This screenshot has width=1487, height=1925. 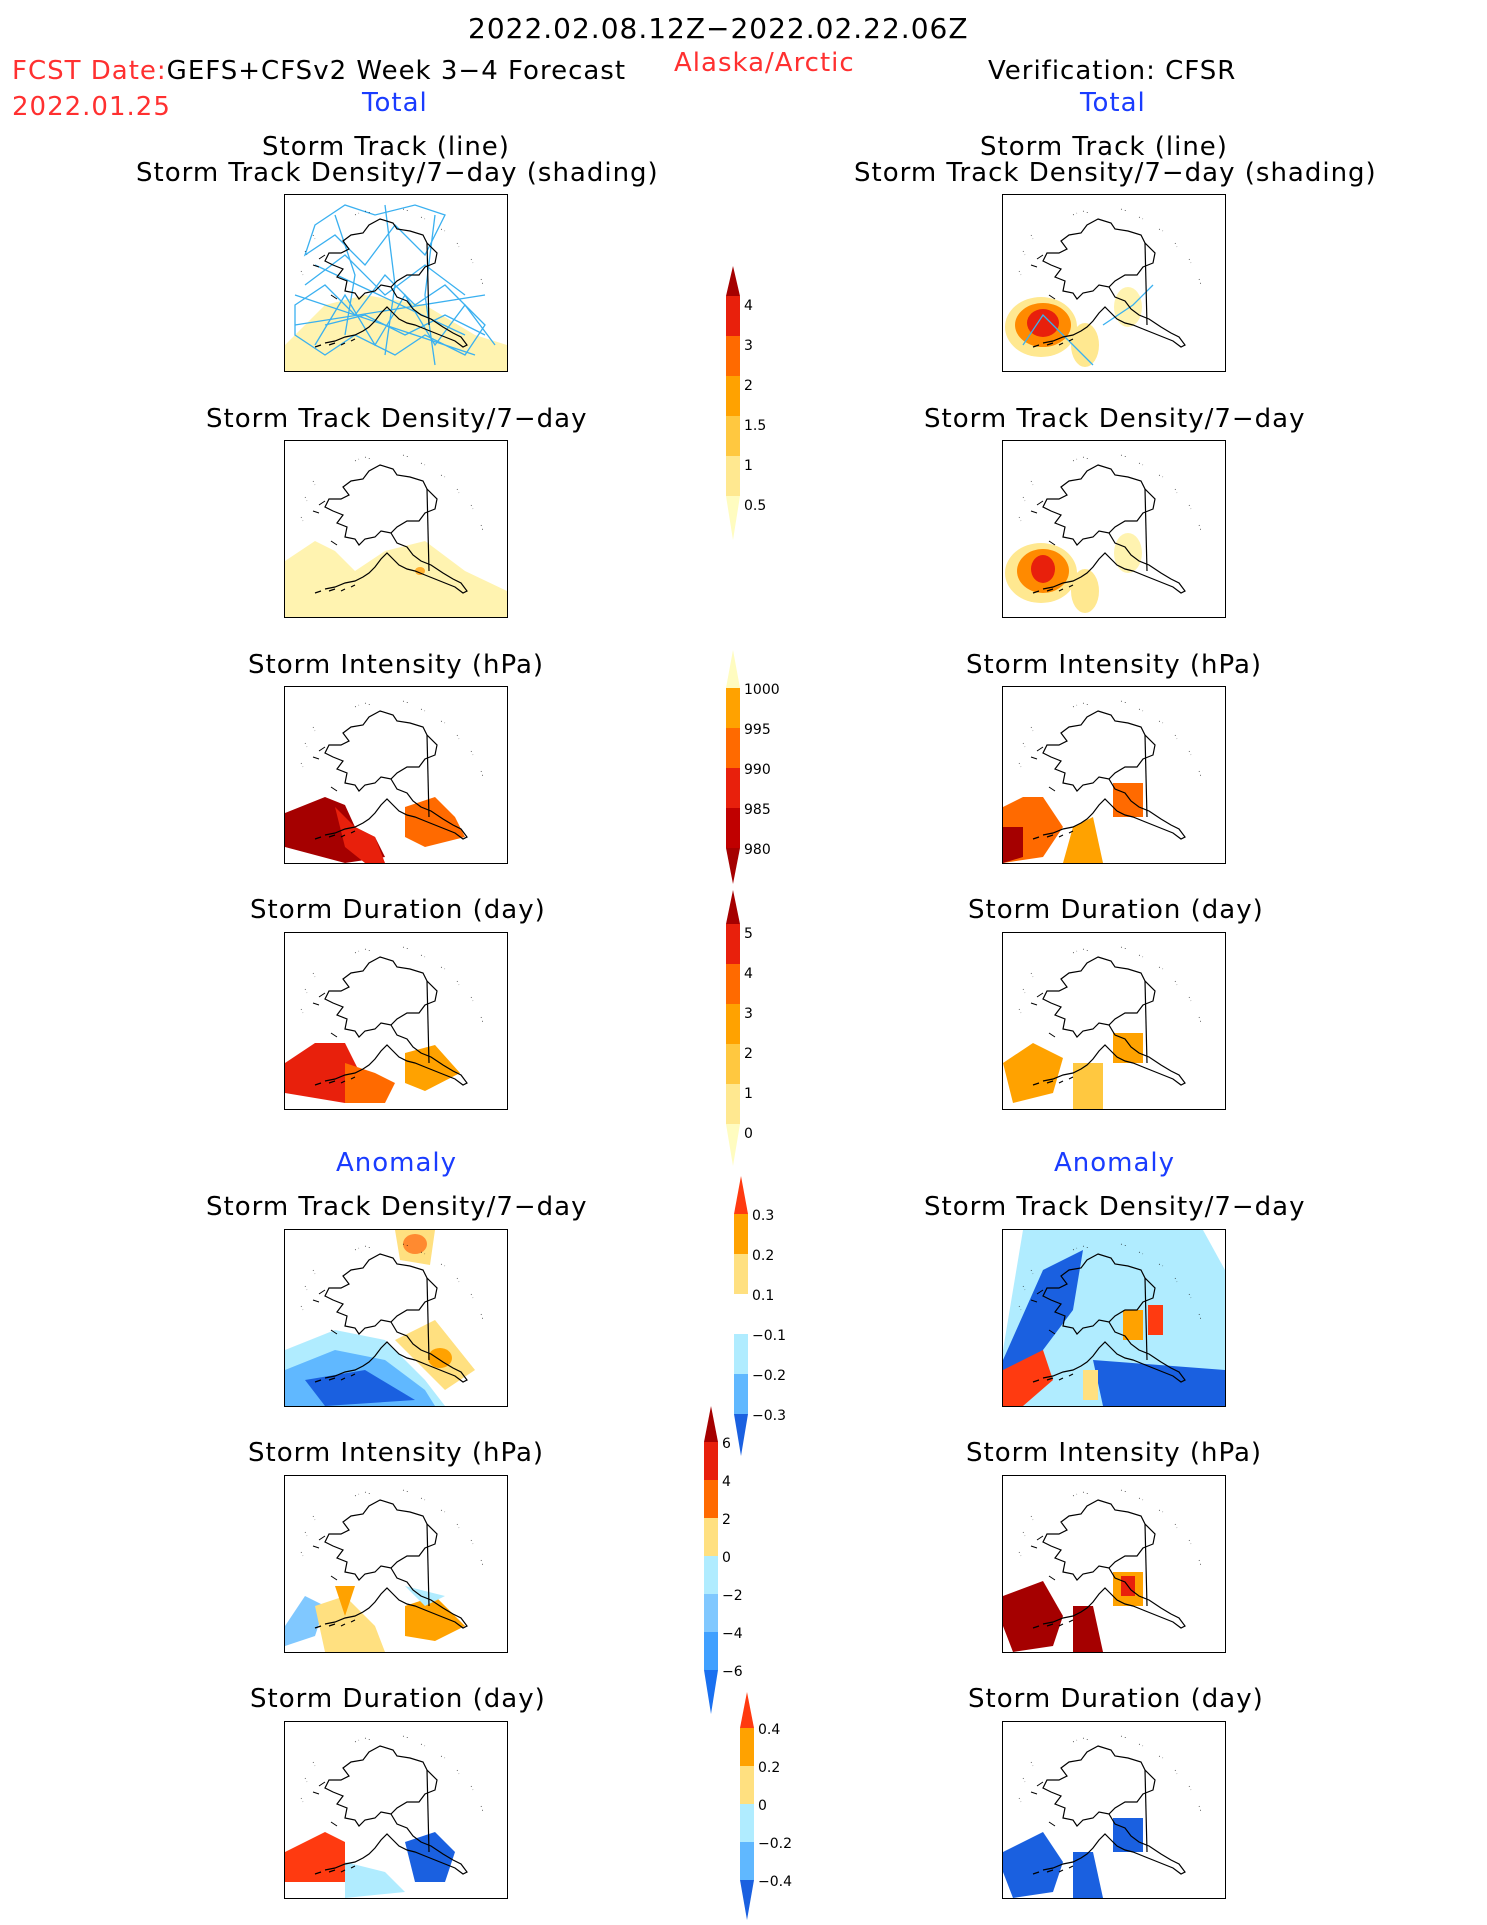 What do you see at coordinates (748, 934) in the screenshot?
I see `cbar-duration-tick-0: 5` at bounding box center [748, 934].